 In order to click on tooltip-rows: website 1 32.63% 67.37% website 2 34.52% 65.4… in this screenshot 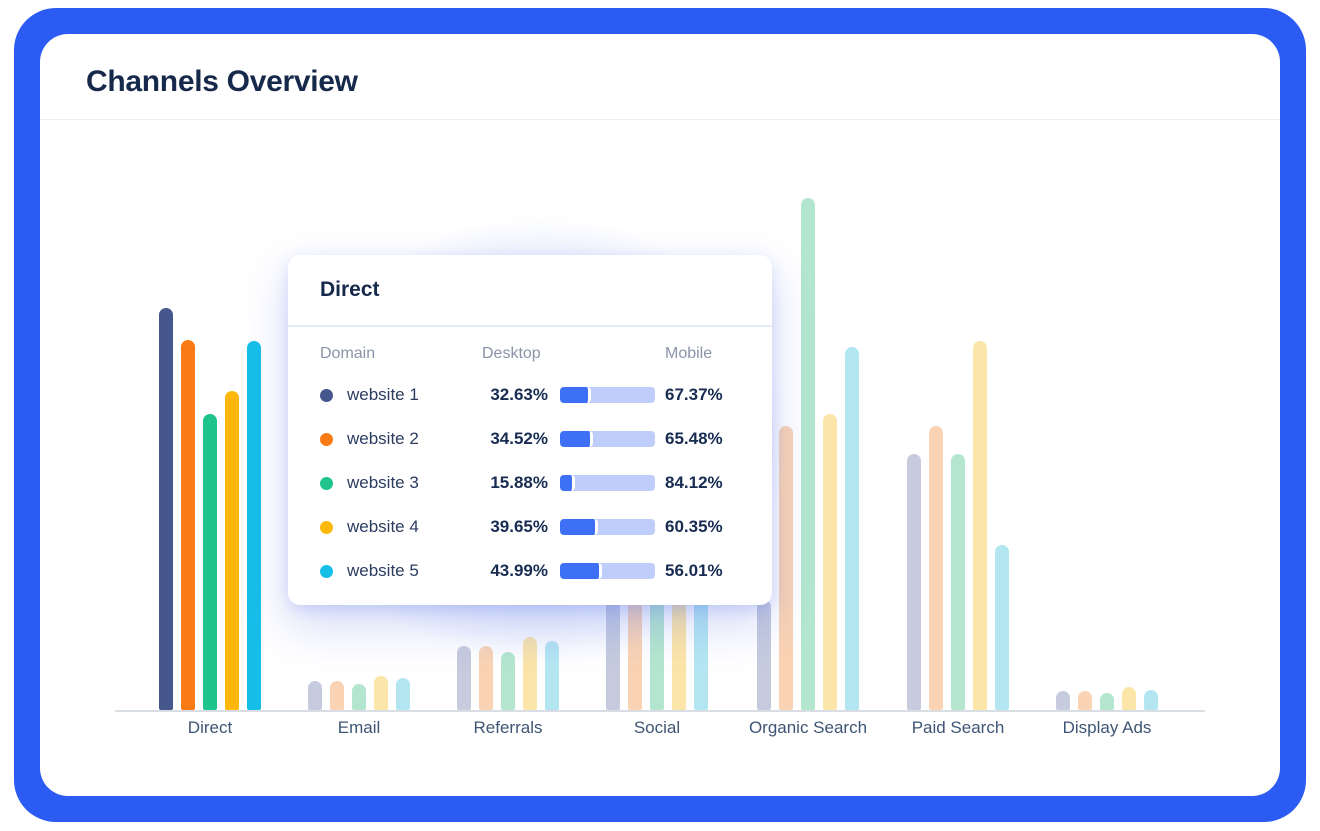, I will do `click(530, 483)`.